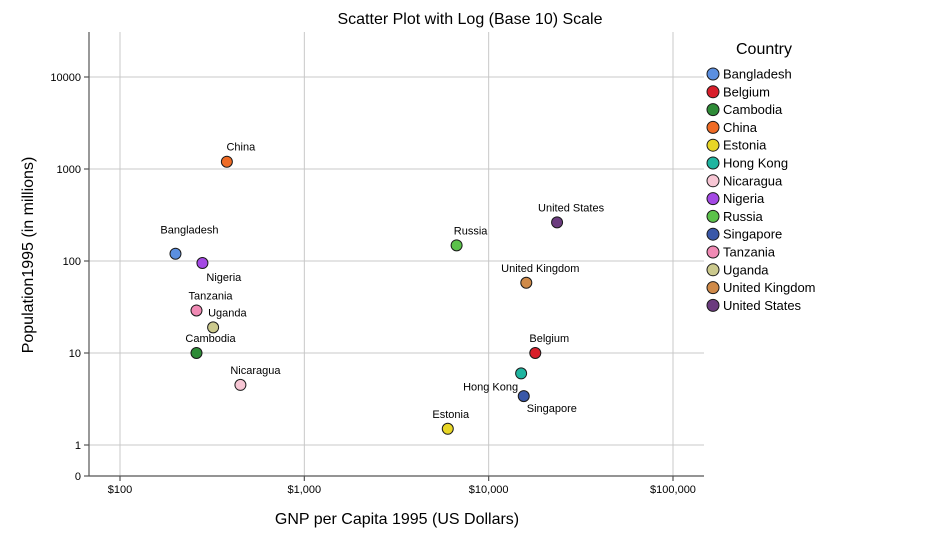  Describe the element at coordinates (471, 231) in the screenshot. I see `point-label: Russia` at that location.